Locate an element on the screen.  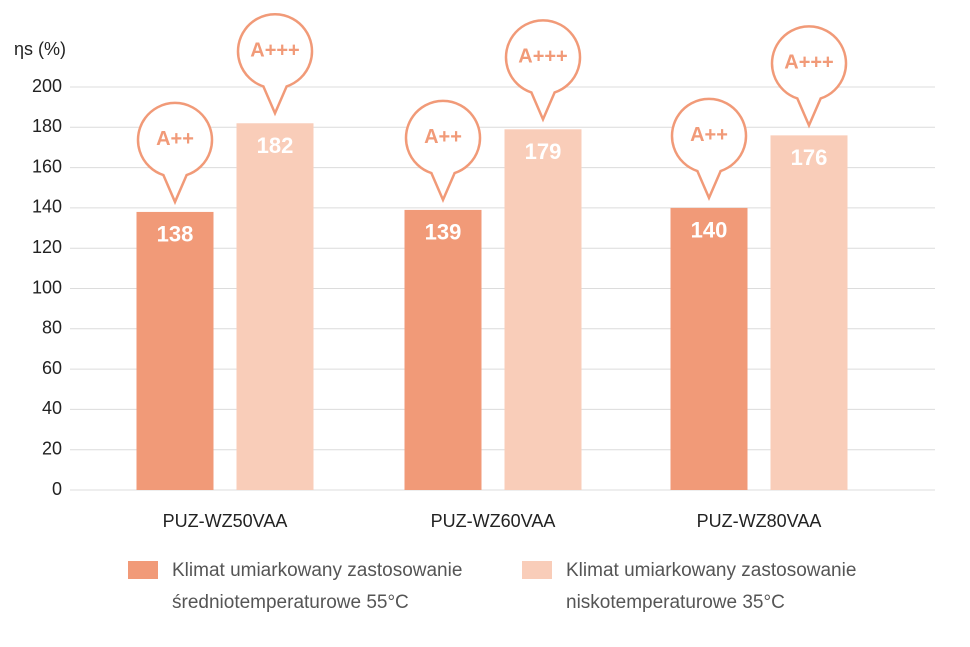
x-tick-label: PUZ-WZ60VAA is located at coordinates (493, 521).